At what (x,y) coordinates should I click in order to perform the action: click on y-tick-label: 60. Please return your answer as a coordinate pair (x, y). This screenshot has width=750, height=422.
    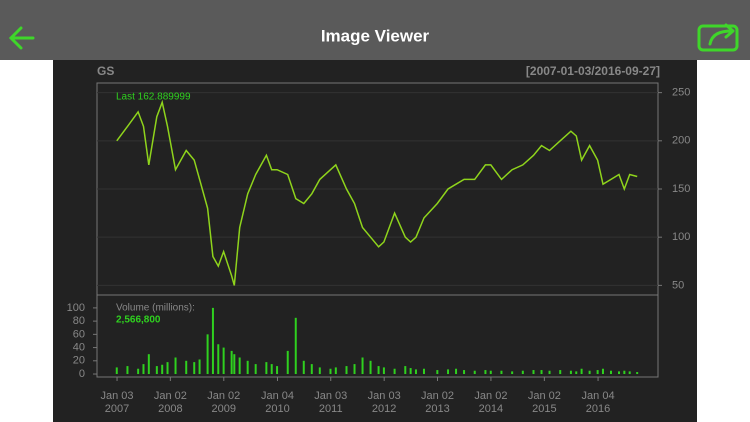
    Looking at the image, I should click on (79, 334).